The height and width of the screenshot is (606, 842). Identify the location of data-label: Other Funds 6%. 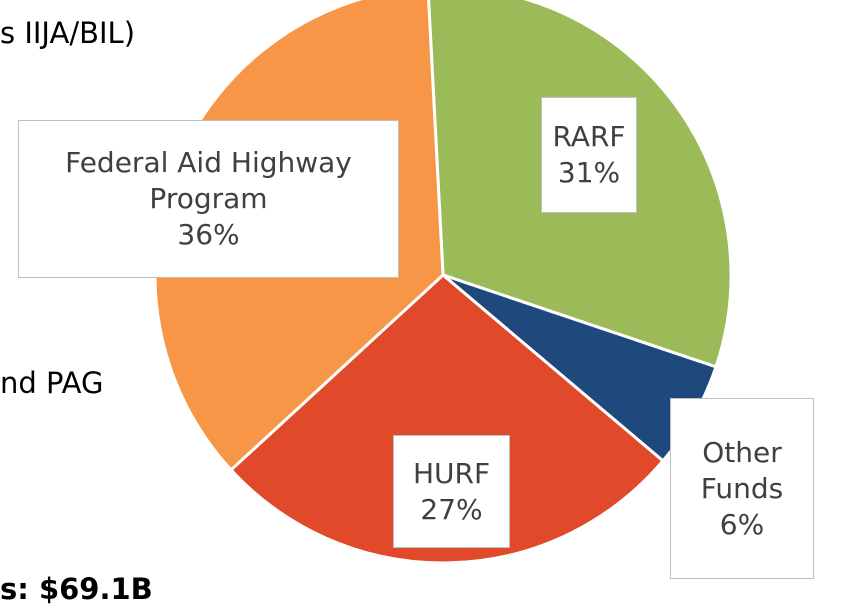
(742, 488).